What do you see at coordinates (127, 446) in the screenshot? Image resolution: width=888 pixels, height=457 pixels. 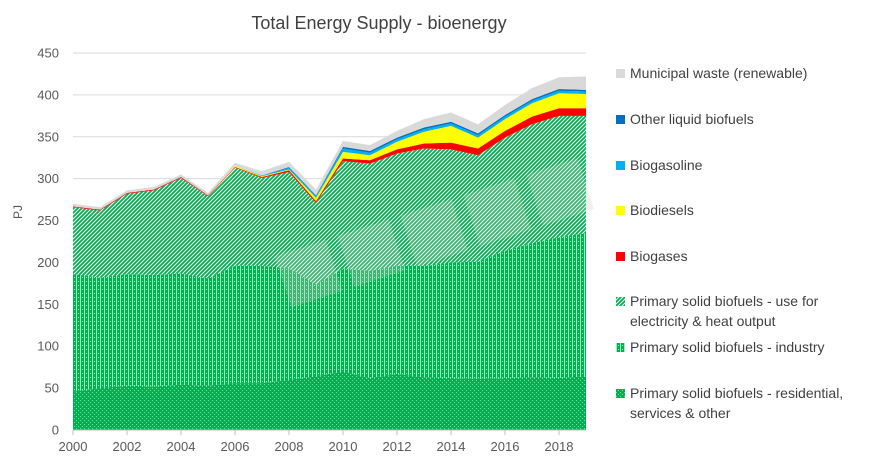 I see `x-tick-label: 2002` at bounding box center [127, 446].